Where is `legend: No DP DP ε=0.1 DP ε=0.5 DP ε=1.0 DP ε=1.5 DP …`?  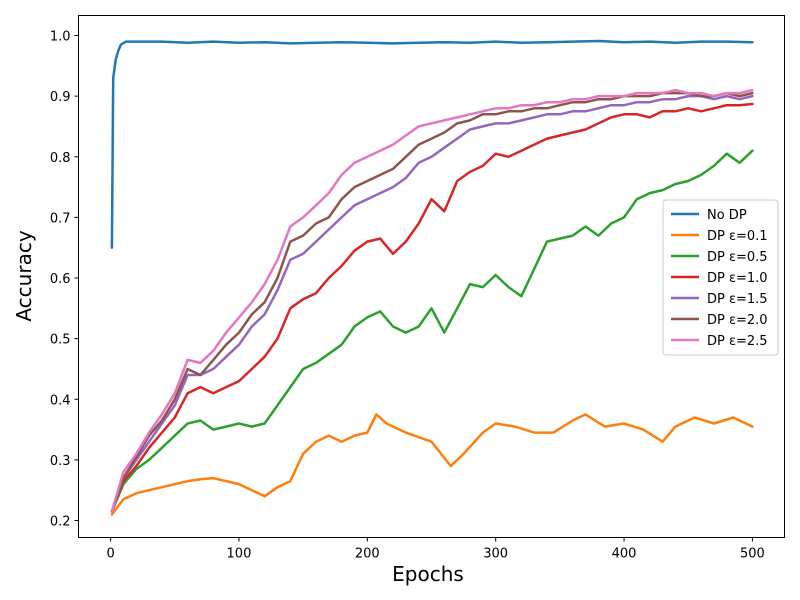 legend: No DP DP ε=0.1 DP ε=0.5 DP ε=1.0 DP ε=1.5 DP … is located at coordinates (720, 277).